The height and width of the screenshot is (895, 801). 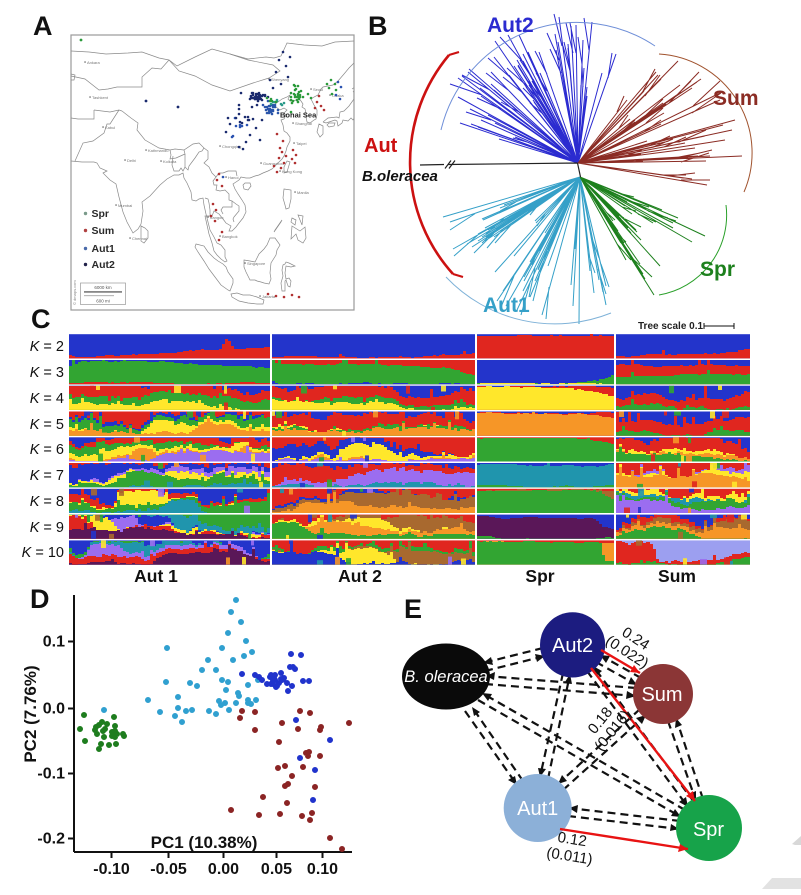 What do you see at coordinates (40, 599) in the screenshot?
I see `svg-text: D` at bounding box center [40, 599].